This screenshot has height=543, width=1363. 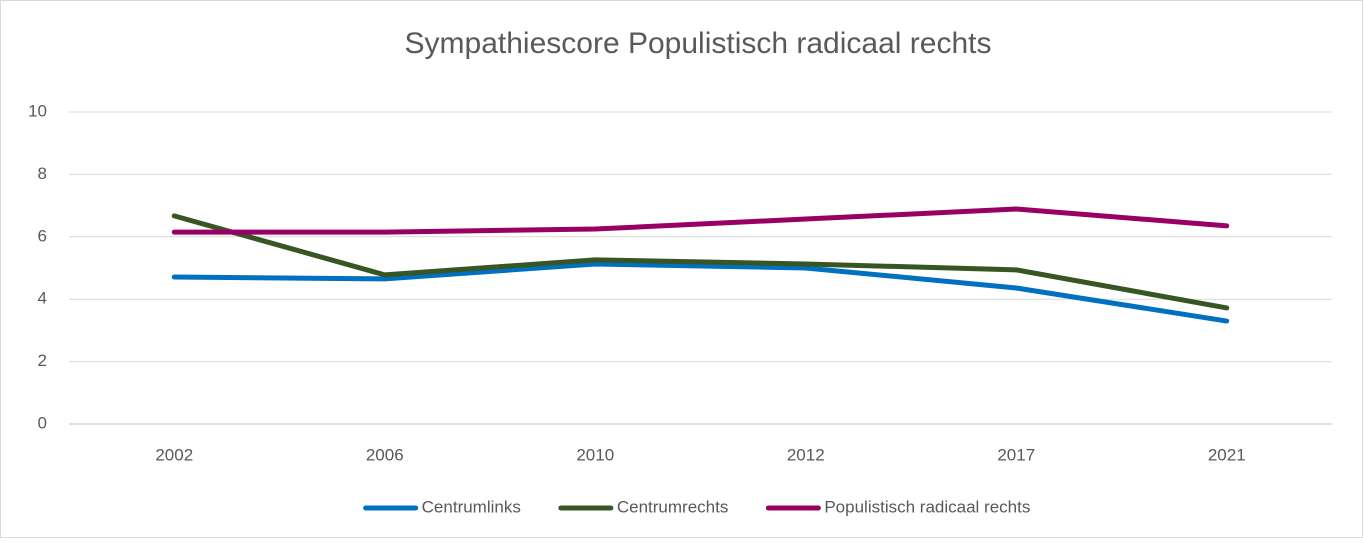 I want to click on legend-label: Centrumrechts, so click(x=672, y=506).